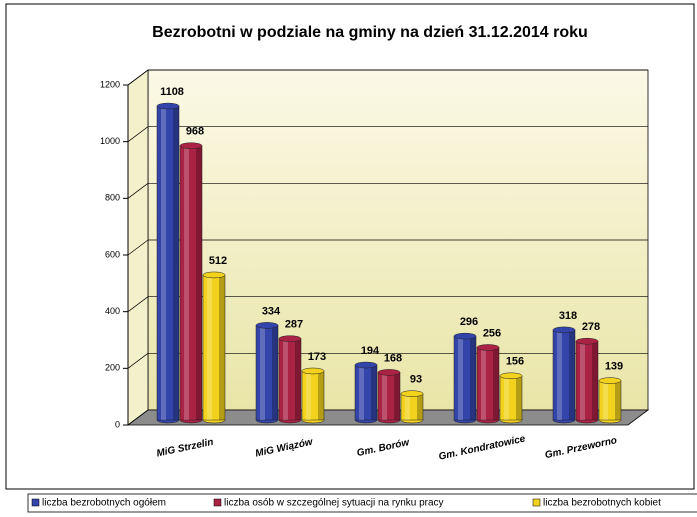 The image size is (697, 517). I want to click on y-tick-label: 1200, so click(110, 84).